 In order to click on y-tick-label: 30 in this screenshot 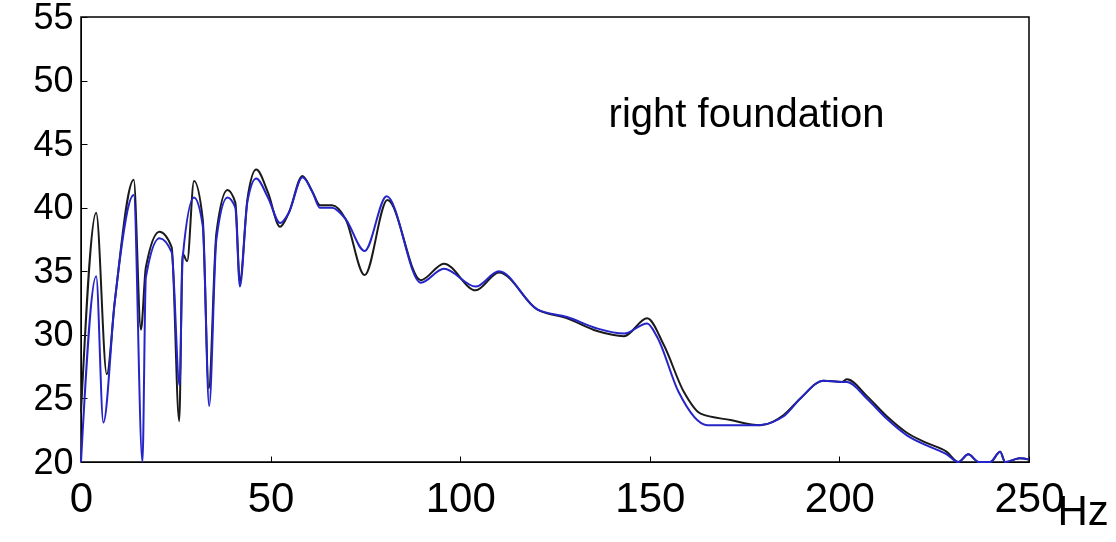, I will do `click(53, 334)`.